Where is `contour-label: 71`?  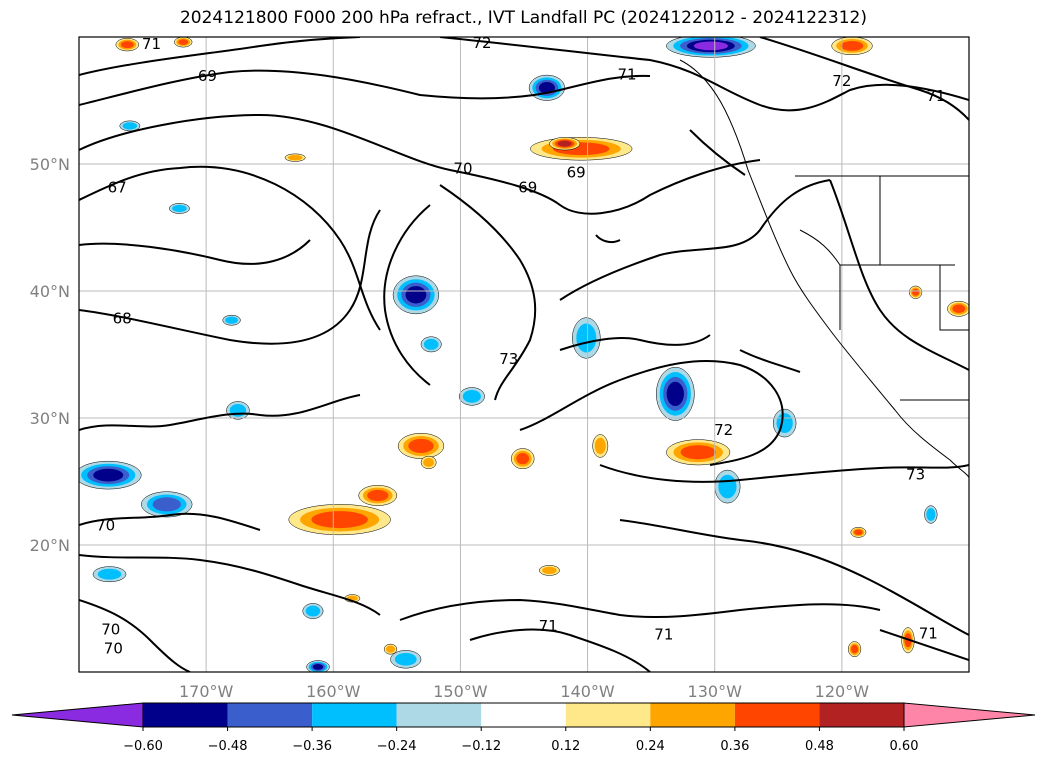 contour-label: 71 is located at coordinates (548, 626).